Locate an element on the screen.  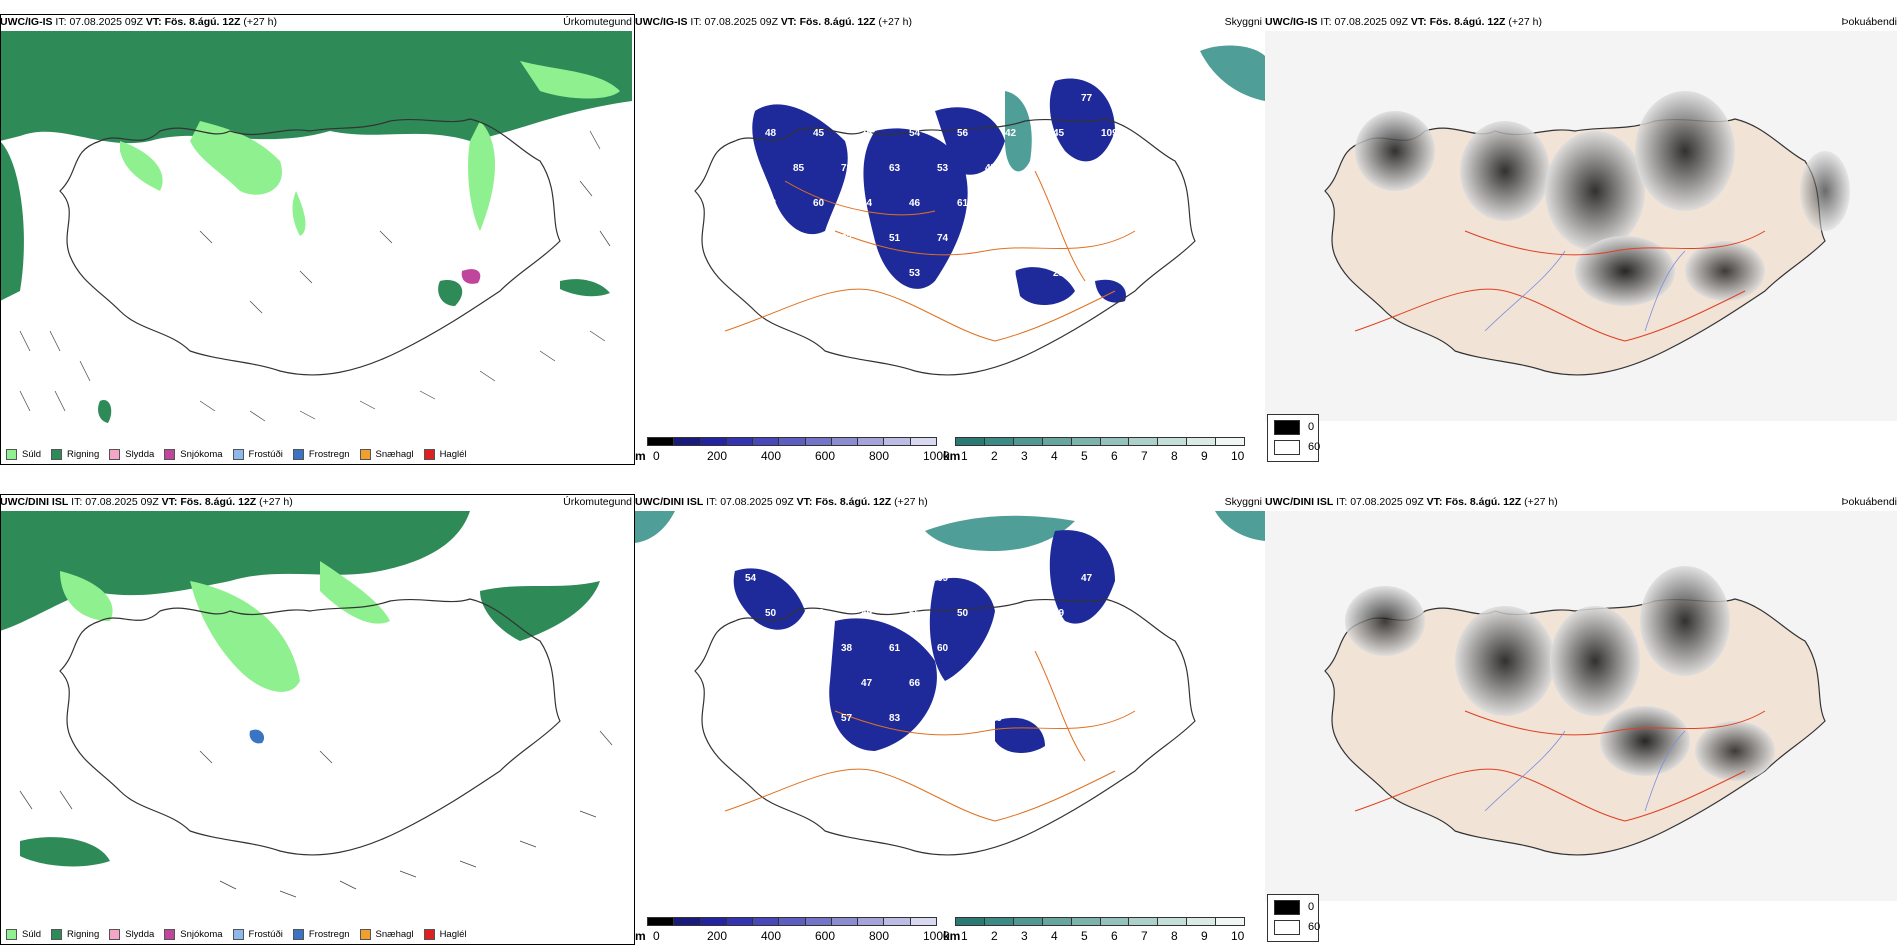
legend-item: Snjókoma is located at coordinates (193, 454).